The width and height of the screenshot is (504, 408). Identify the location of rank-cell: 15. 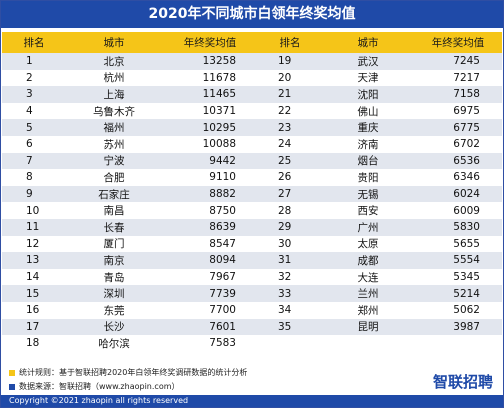
(34, 293).